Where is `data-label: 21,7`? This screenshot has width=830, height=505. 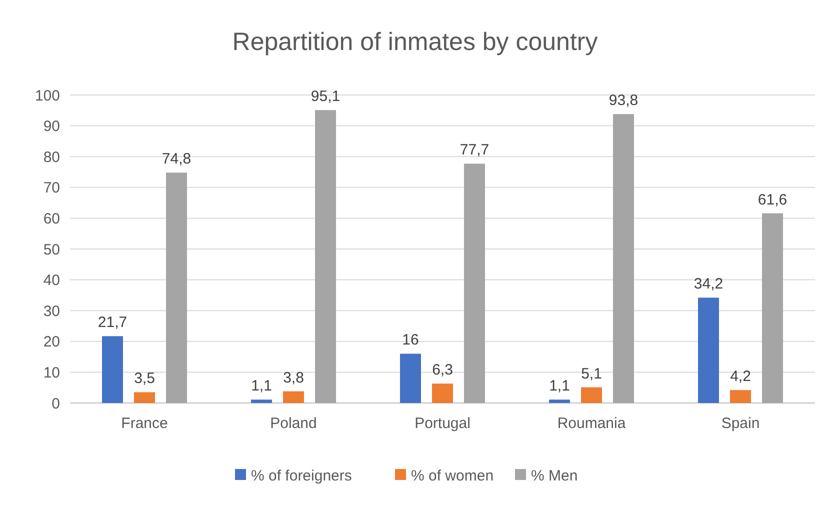
data-label: 21,7 is located at coordinates (113, 323).